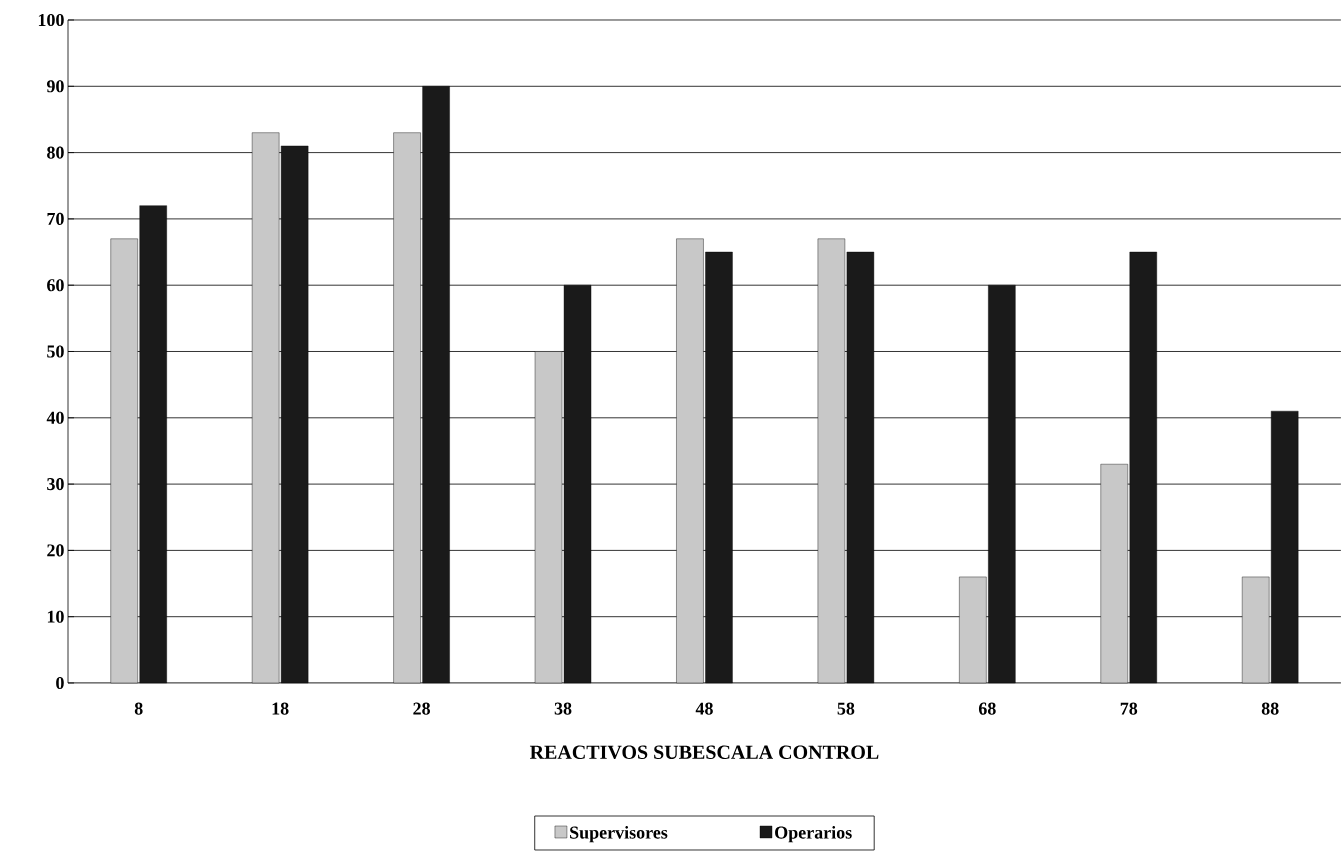 The height and width of the screenshot is (865, 1341). Describe the element at coordinates (55, 218) in the screenshot. I see `y-tick-label: 70` at that location.